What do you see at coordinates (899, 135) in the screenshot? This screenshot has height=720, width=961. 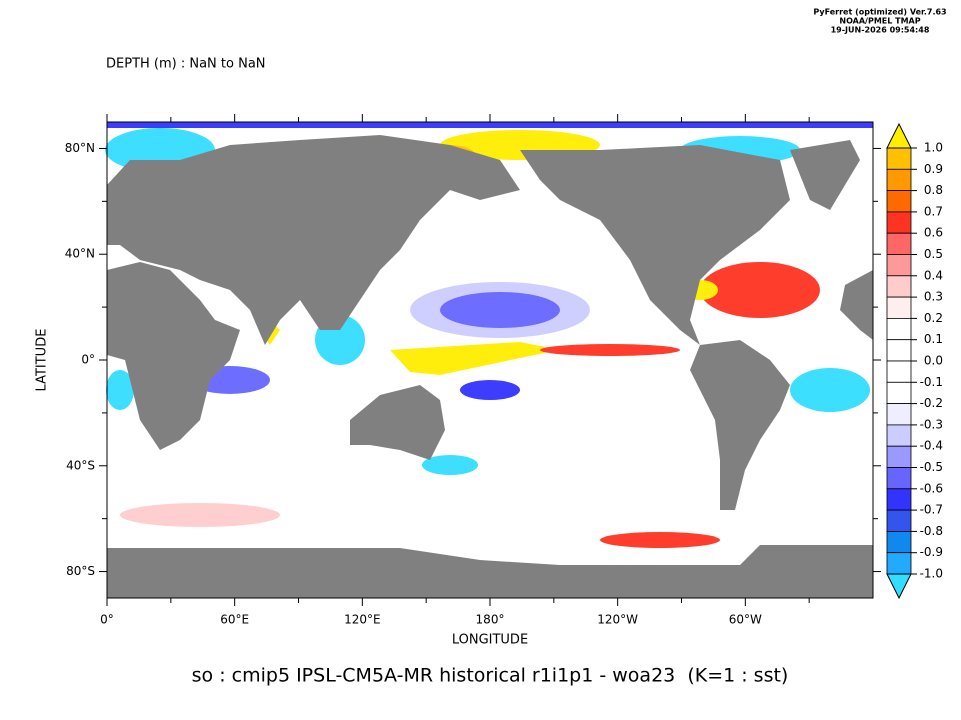 I see `colorbar-over` at bounding box center [899, 135].